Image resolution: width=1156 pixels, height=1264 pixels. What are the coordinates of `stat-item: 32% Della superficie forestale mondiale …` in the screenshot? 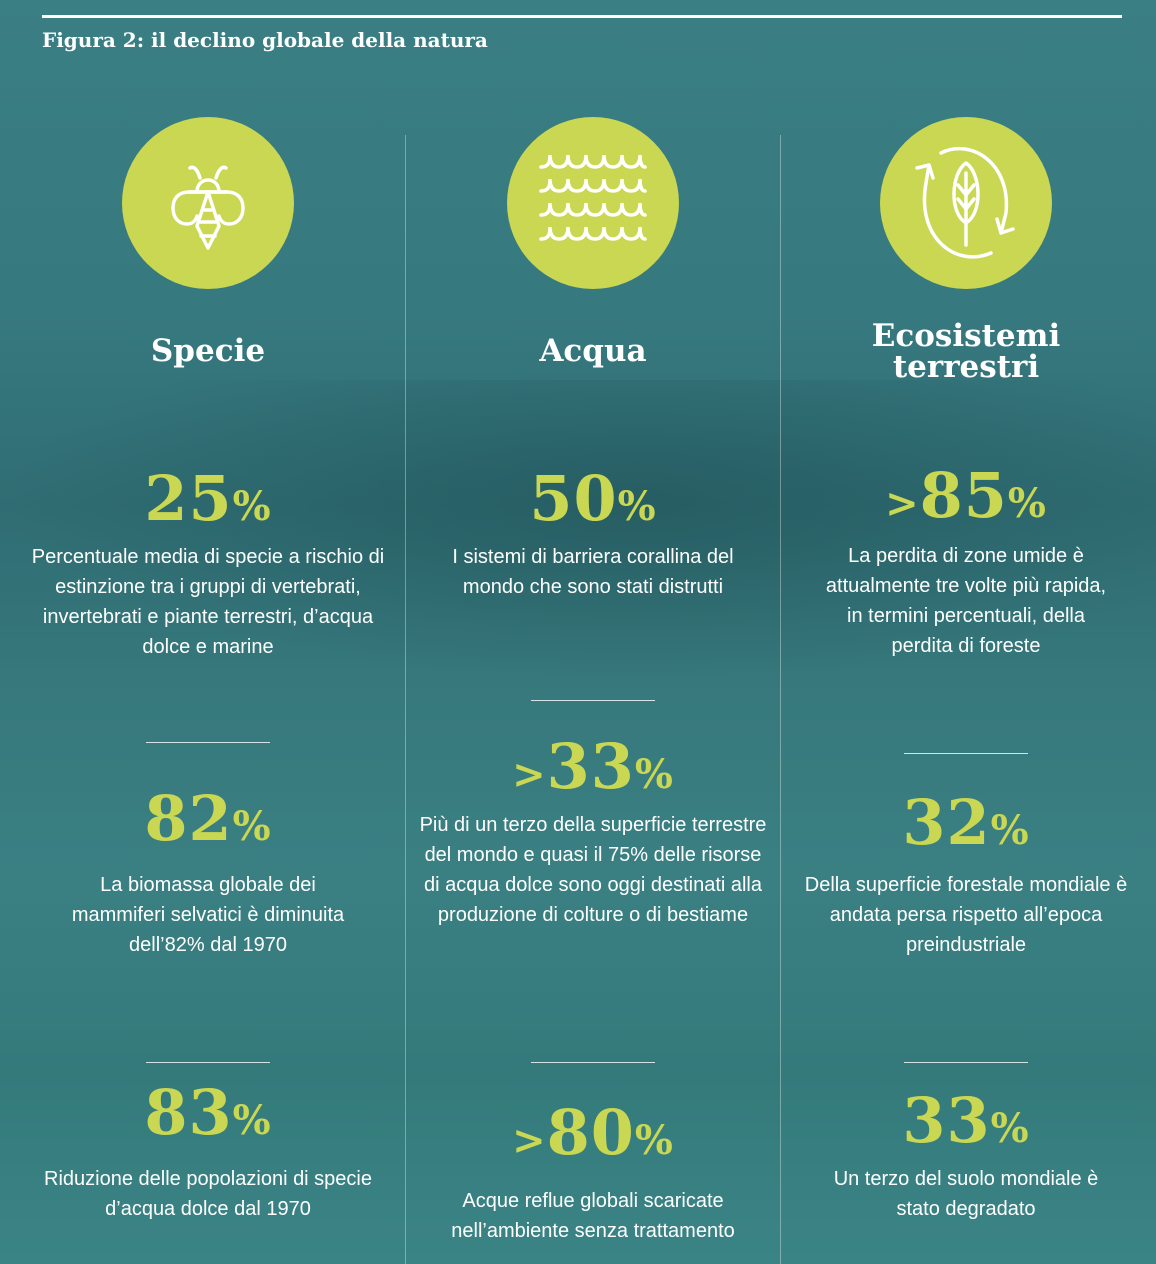 It's located at (966, 875).